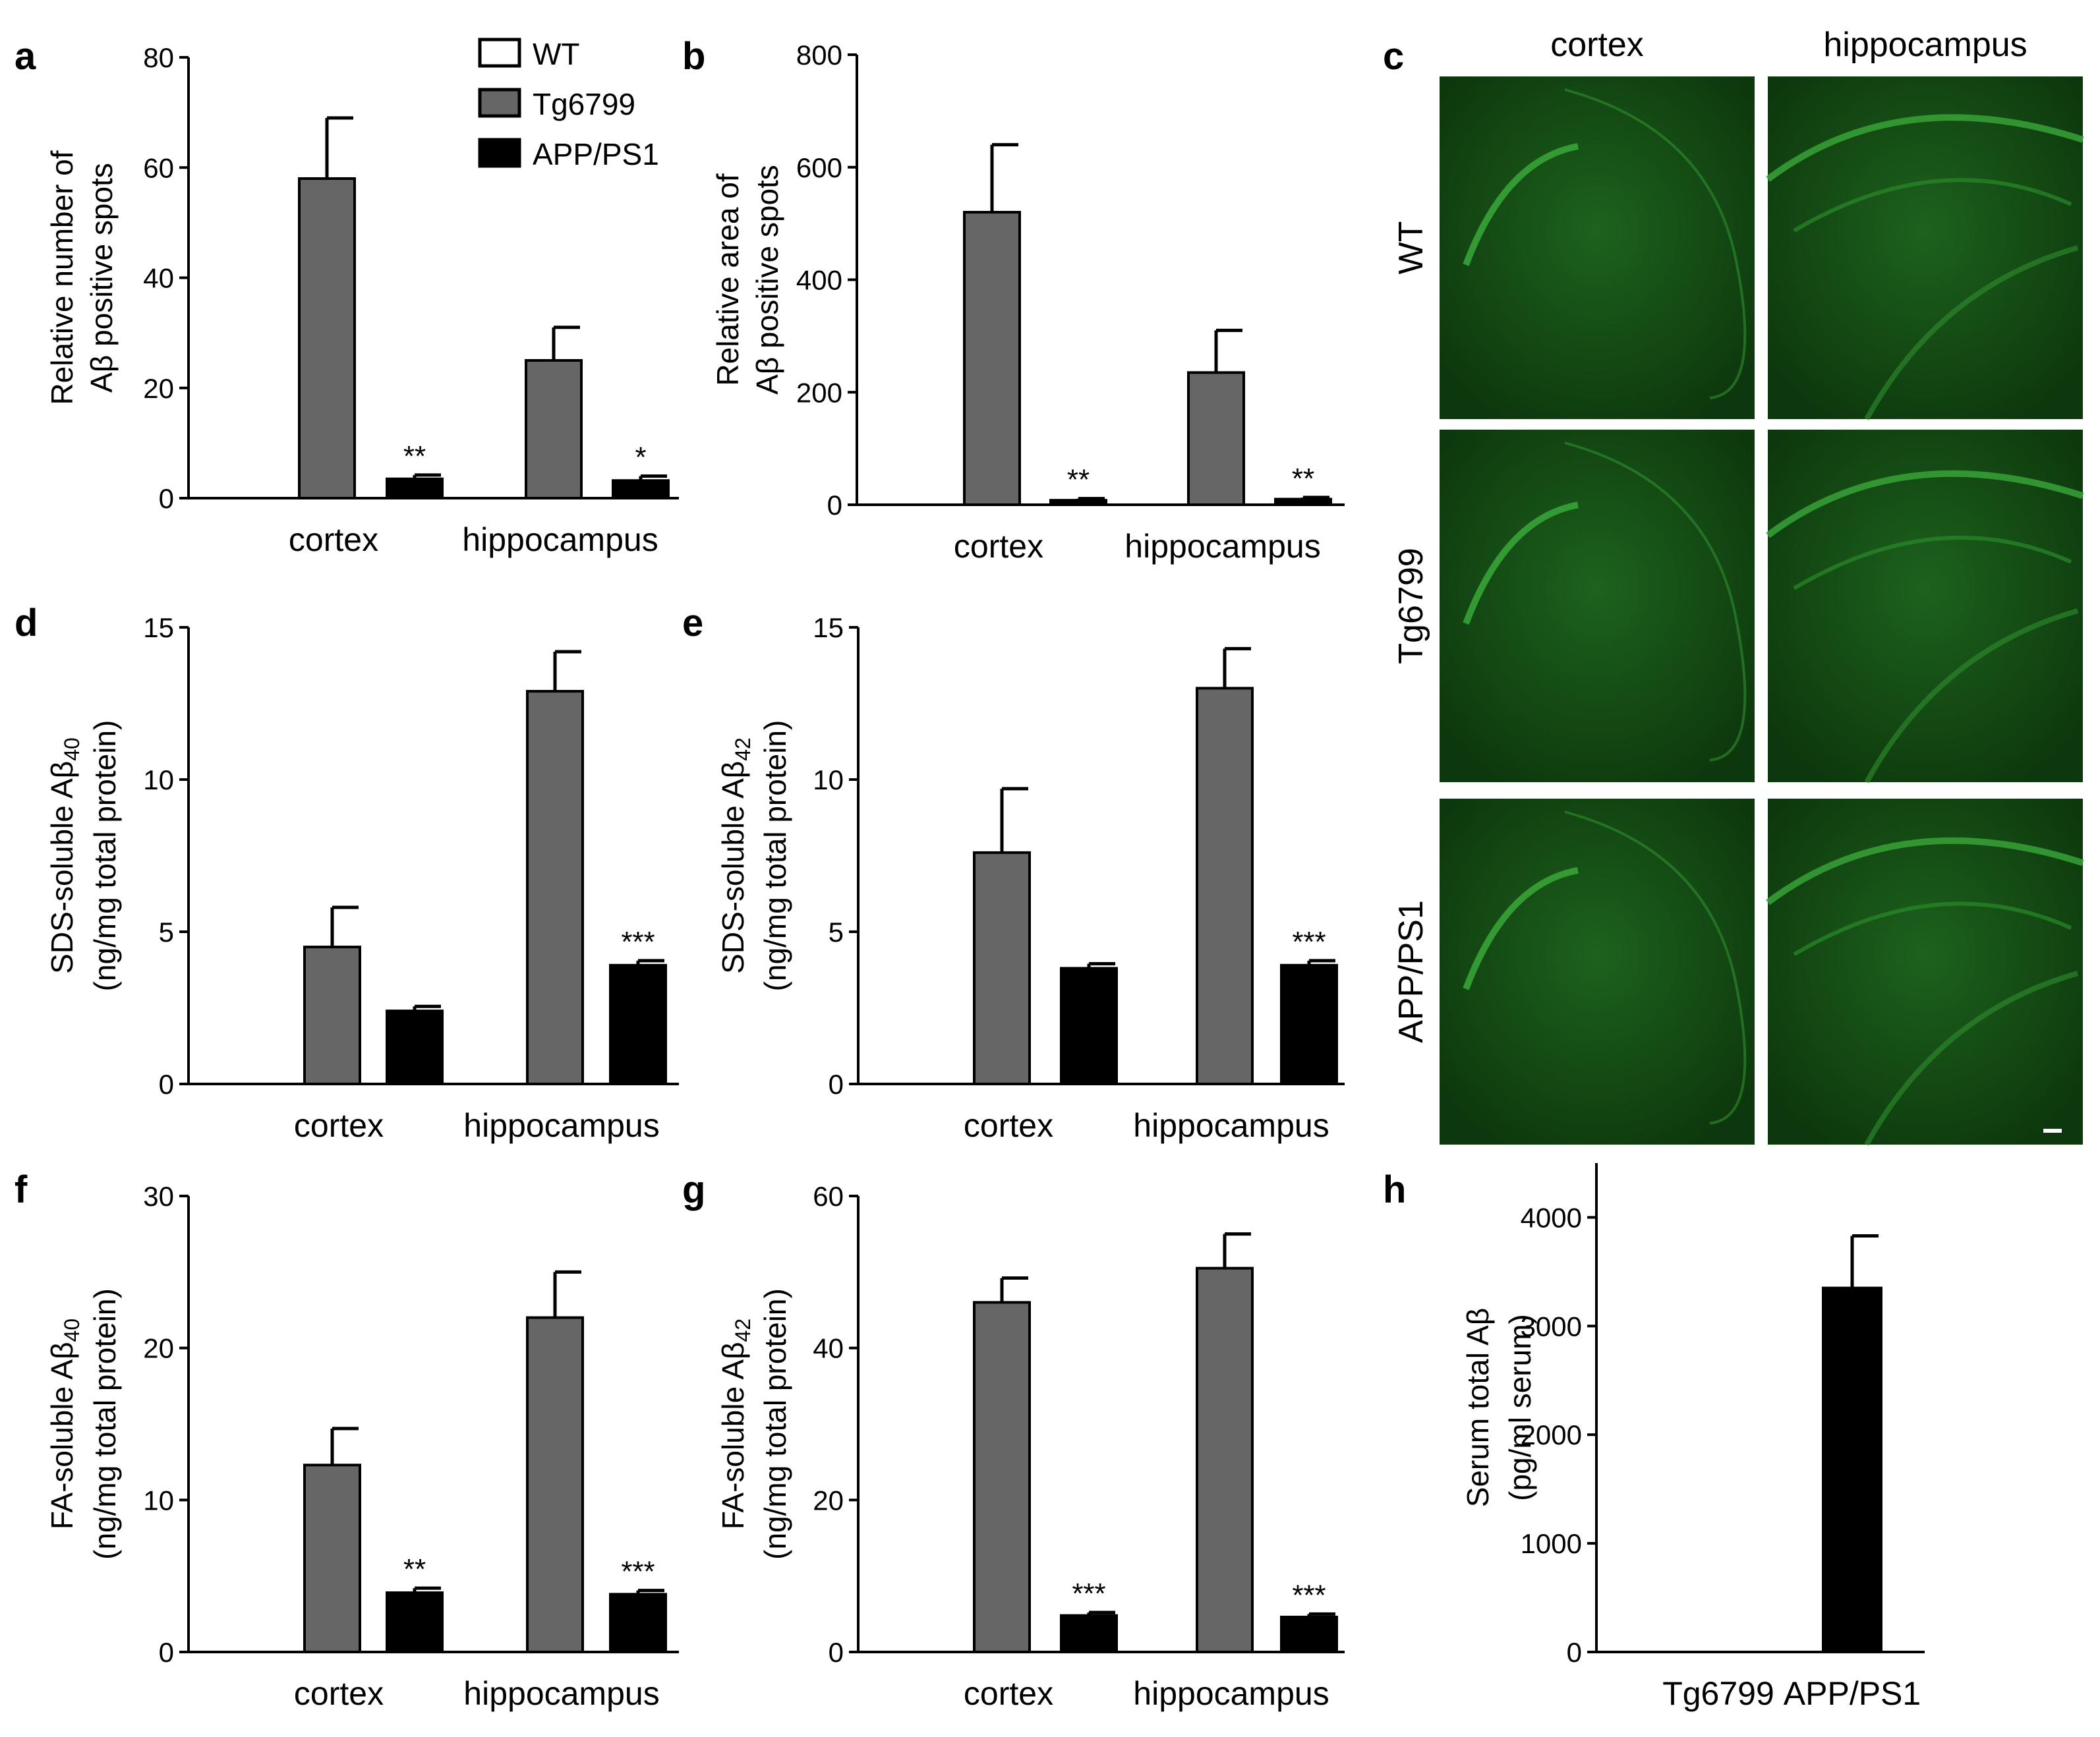  Describe the element at coordinates (1411, 971) in the screenshot. I see `micrograph-row-label: APP/PS1` at that location.